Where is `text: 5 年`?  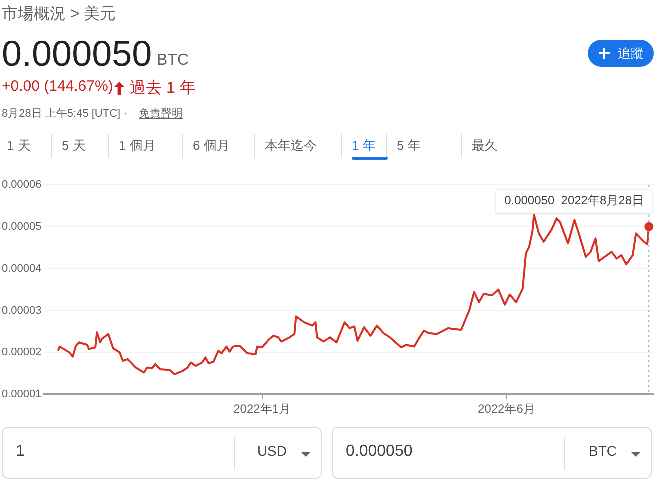 text: 5 年 is located at coordinates (409, 146).